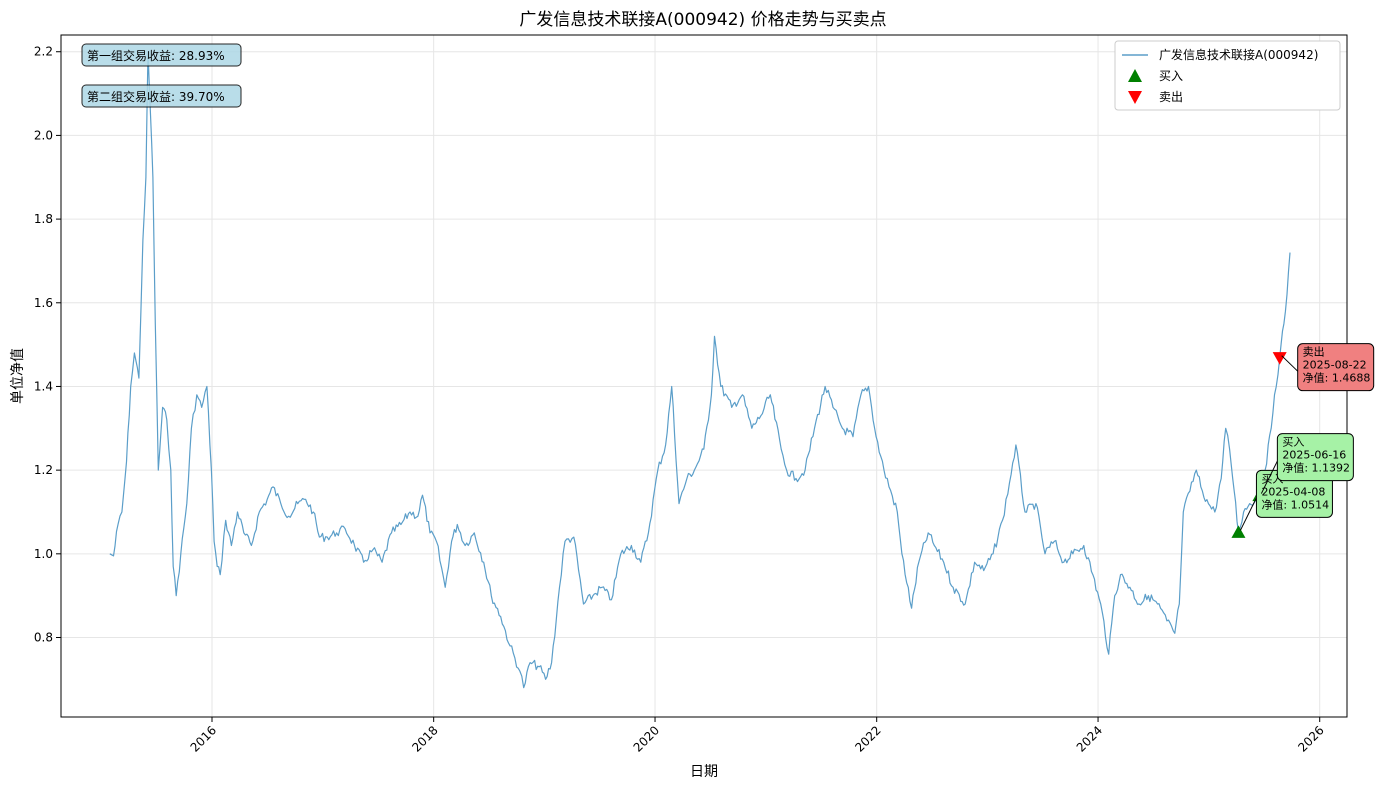  What do you see at coordinates (1310, 738) in the screenshot?
I see `x-tick-label: 2026` at bounding box center [1310, 738].